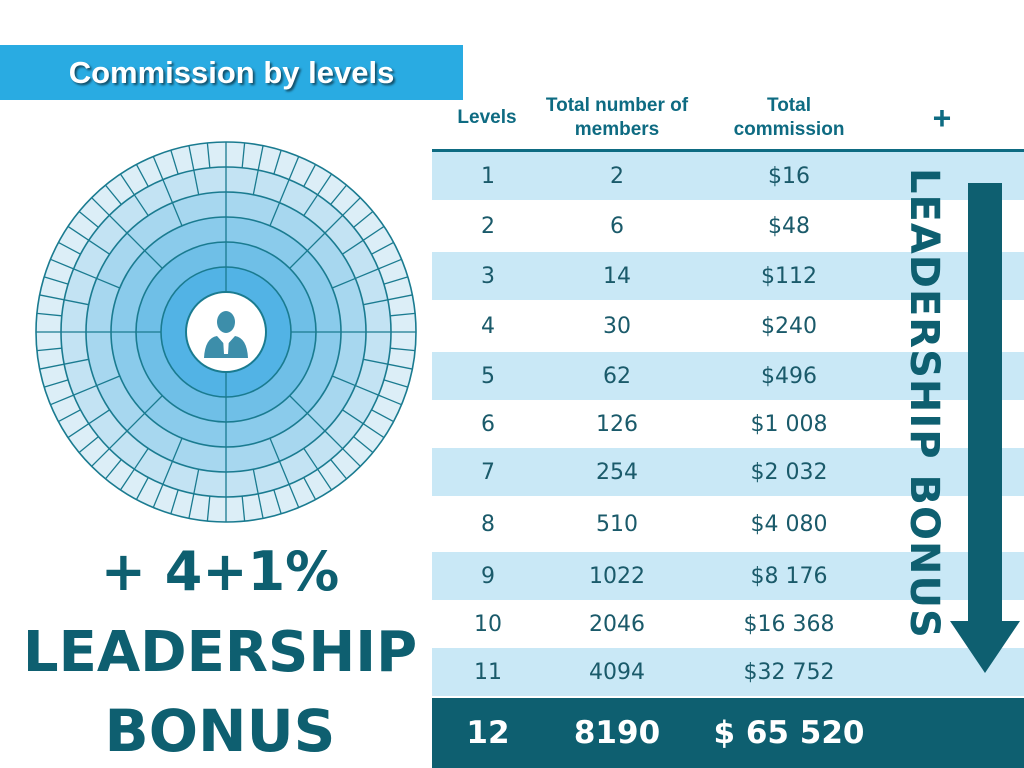  Describe the element at coordinates (789, 326) in the screenshot. I see `commission-cell: $240` at that location.